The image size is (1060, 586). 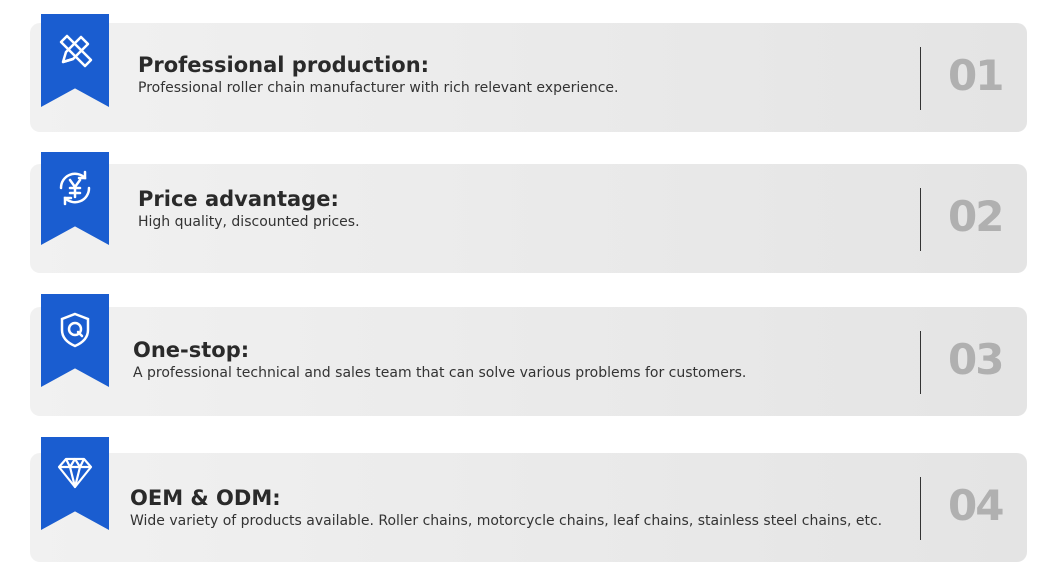 I want to click on feature-title: One-stop:, so click(x=191, y=350).